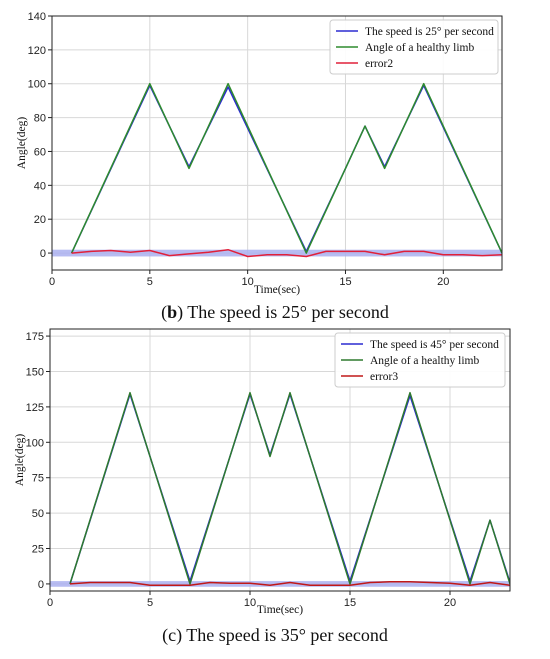  What do you see at coordinates (37, 51) in the screenshot?
I see `y-tick-label: 120` at bounding box center [37, 51].